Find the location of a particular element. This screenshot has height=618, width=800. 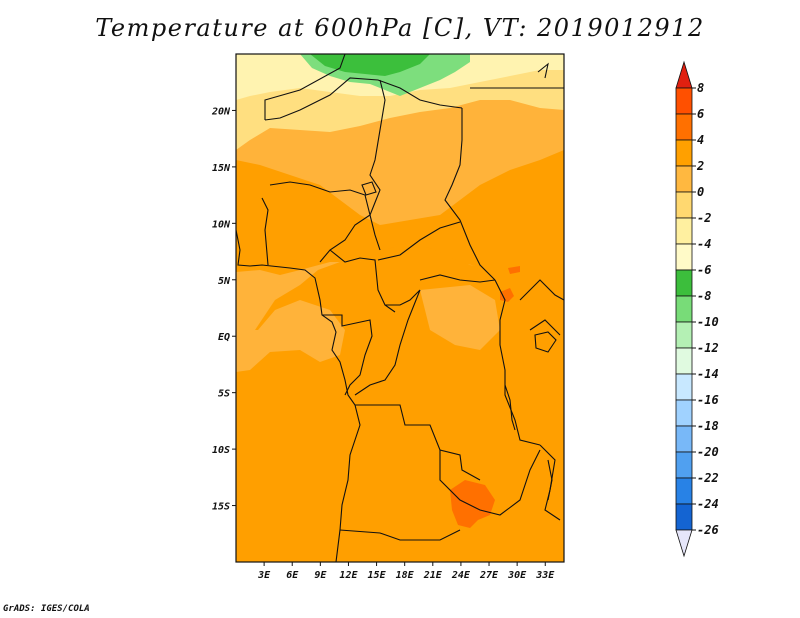

lake-victoria is located at coordinates (545, 342).